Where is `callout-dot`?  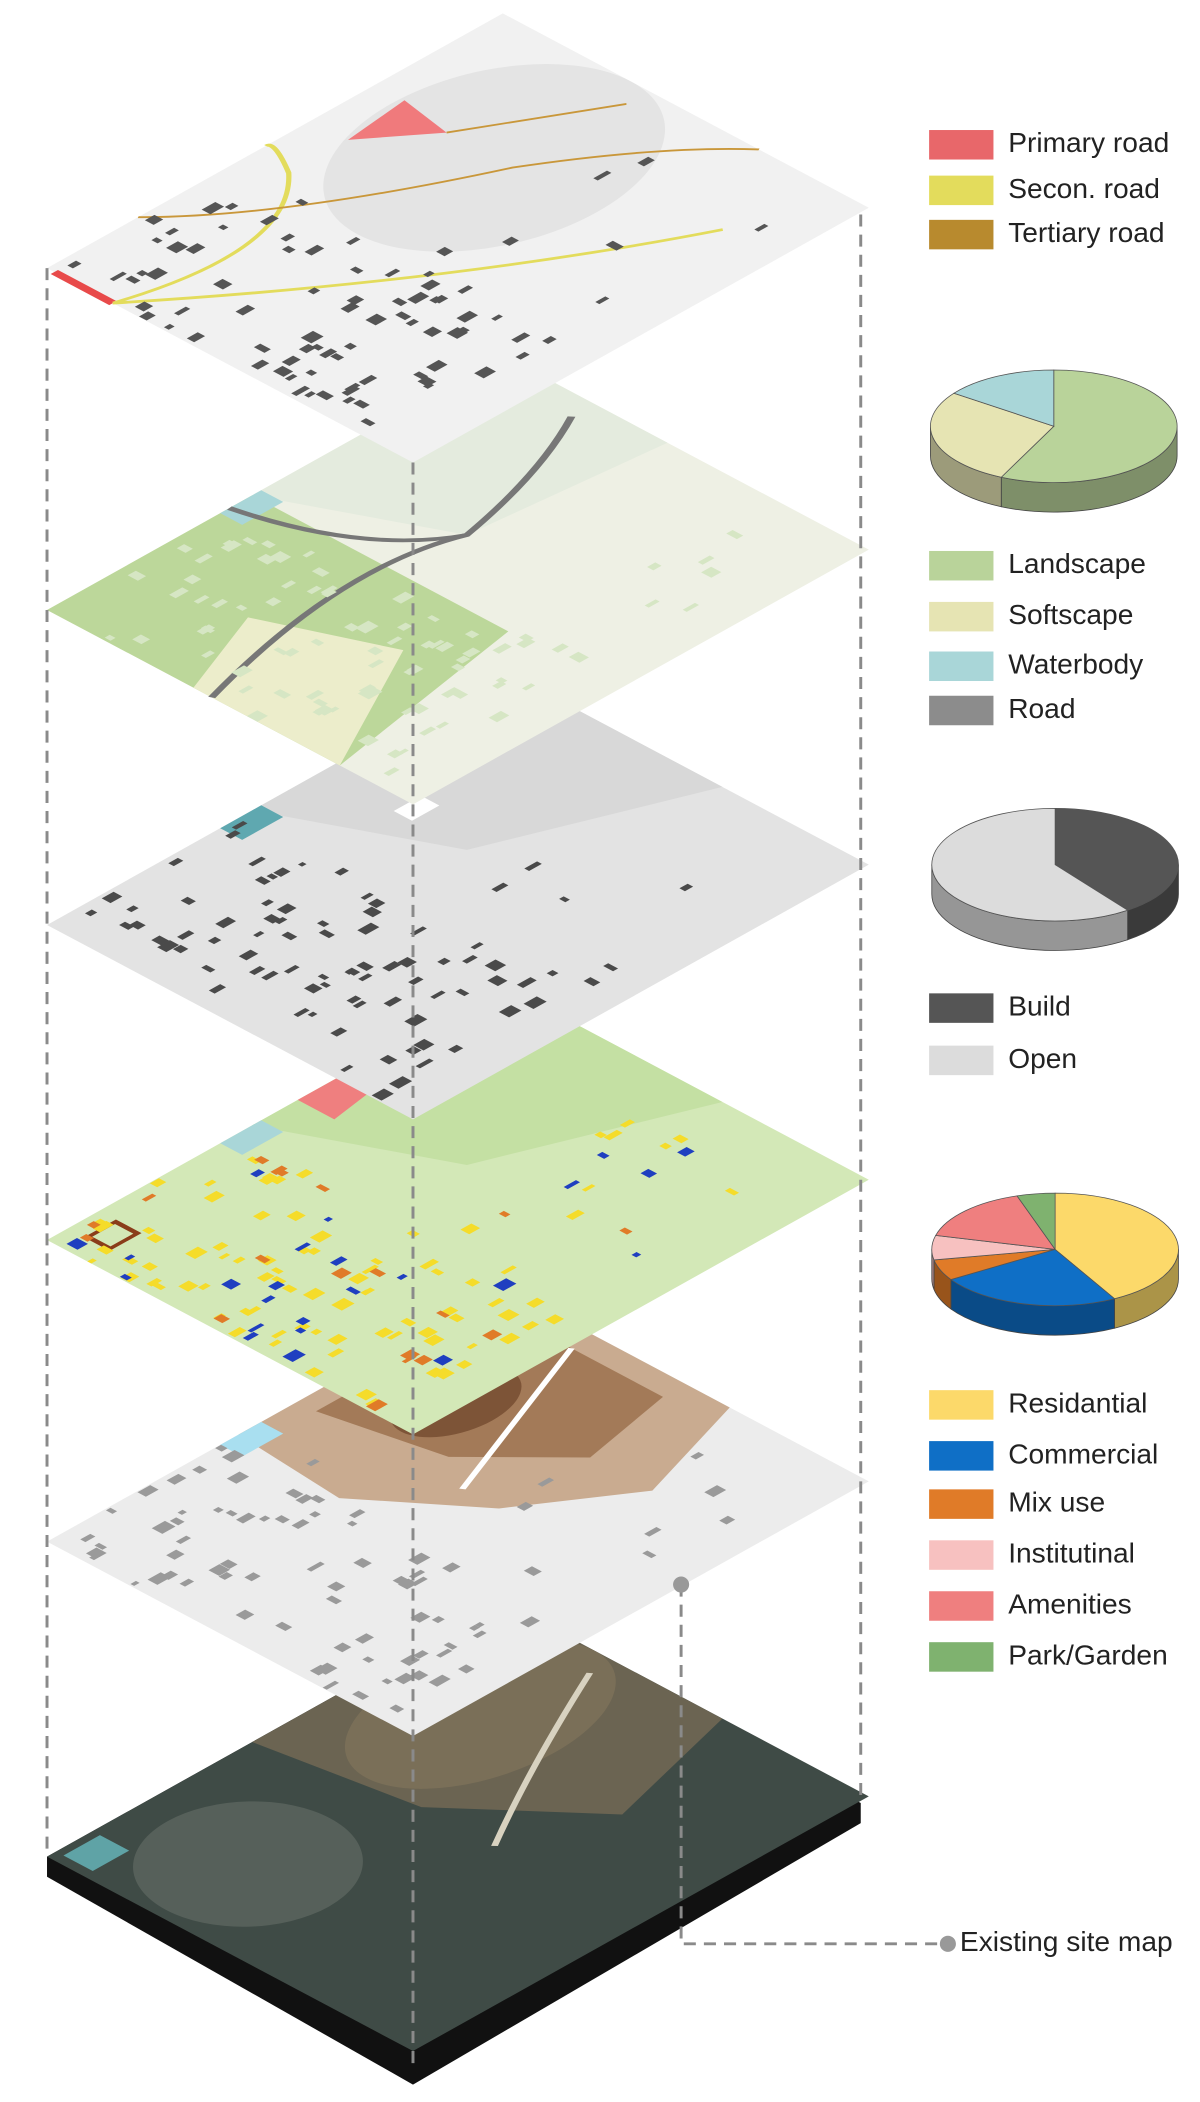 callout-dot is located at coordinates (947, 1943).